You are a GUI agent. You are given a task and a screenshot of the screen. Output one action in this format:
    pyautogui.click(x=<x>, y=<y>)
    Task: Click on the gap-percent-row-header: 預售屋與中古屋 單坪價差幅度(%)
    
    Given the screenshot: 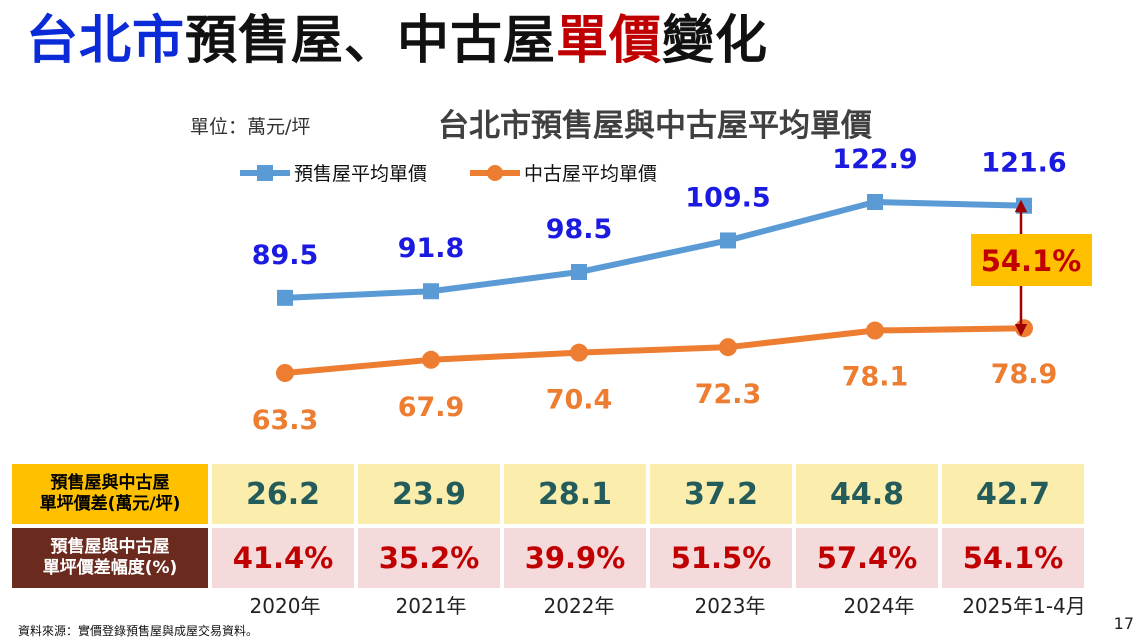 What is the action you would take?
    pyautogui.click(x=112, y=558)
    